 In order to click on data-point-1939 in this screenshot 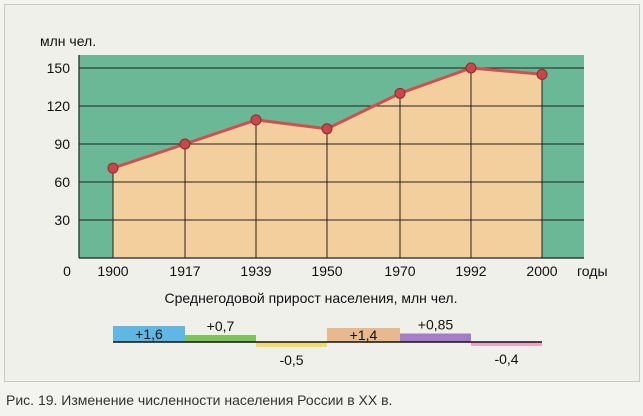, I will do `click(256, 120)`.